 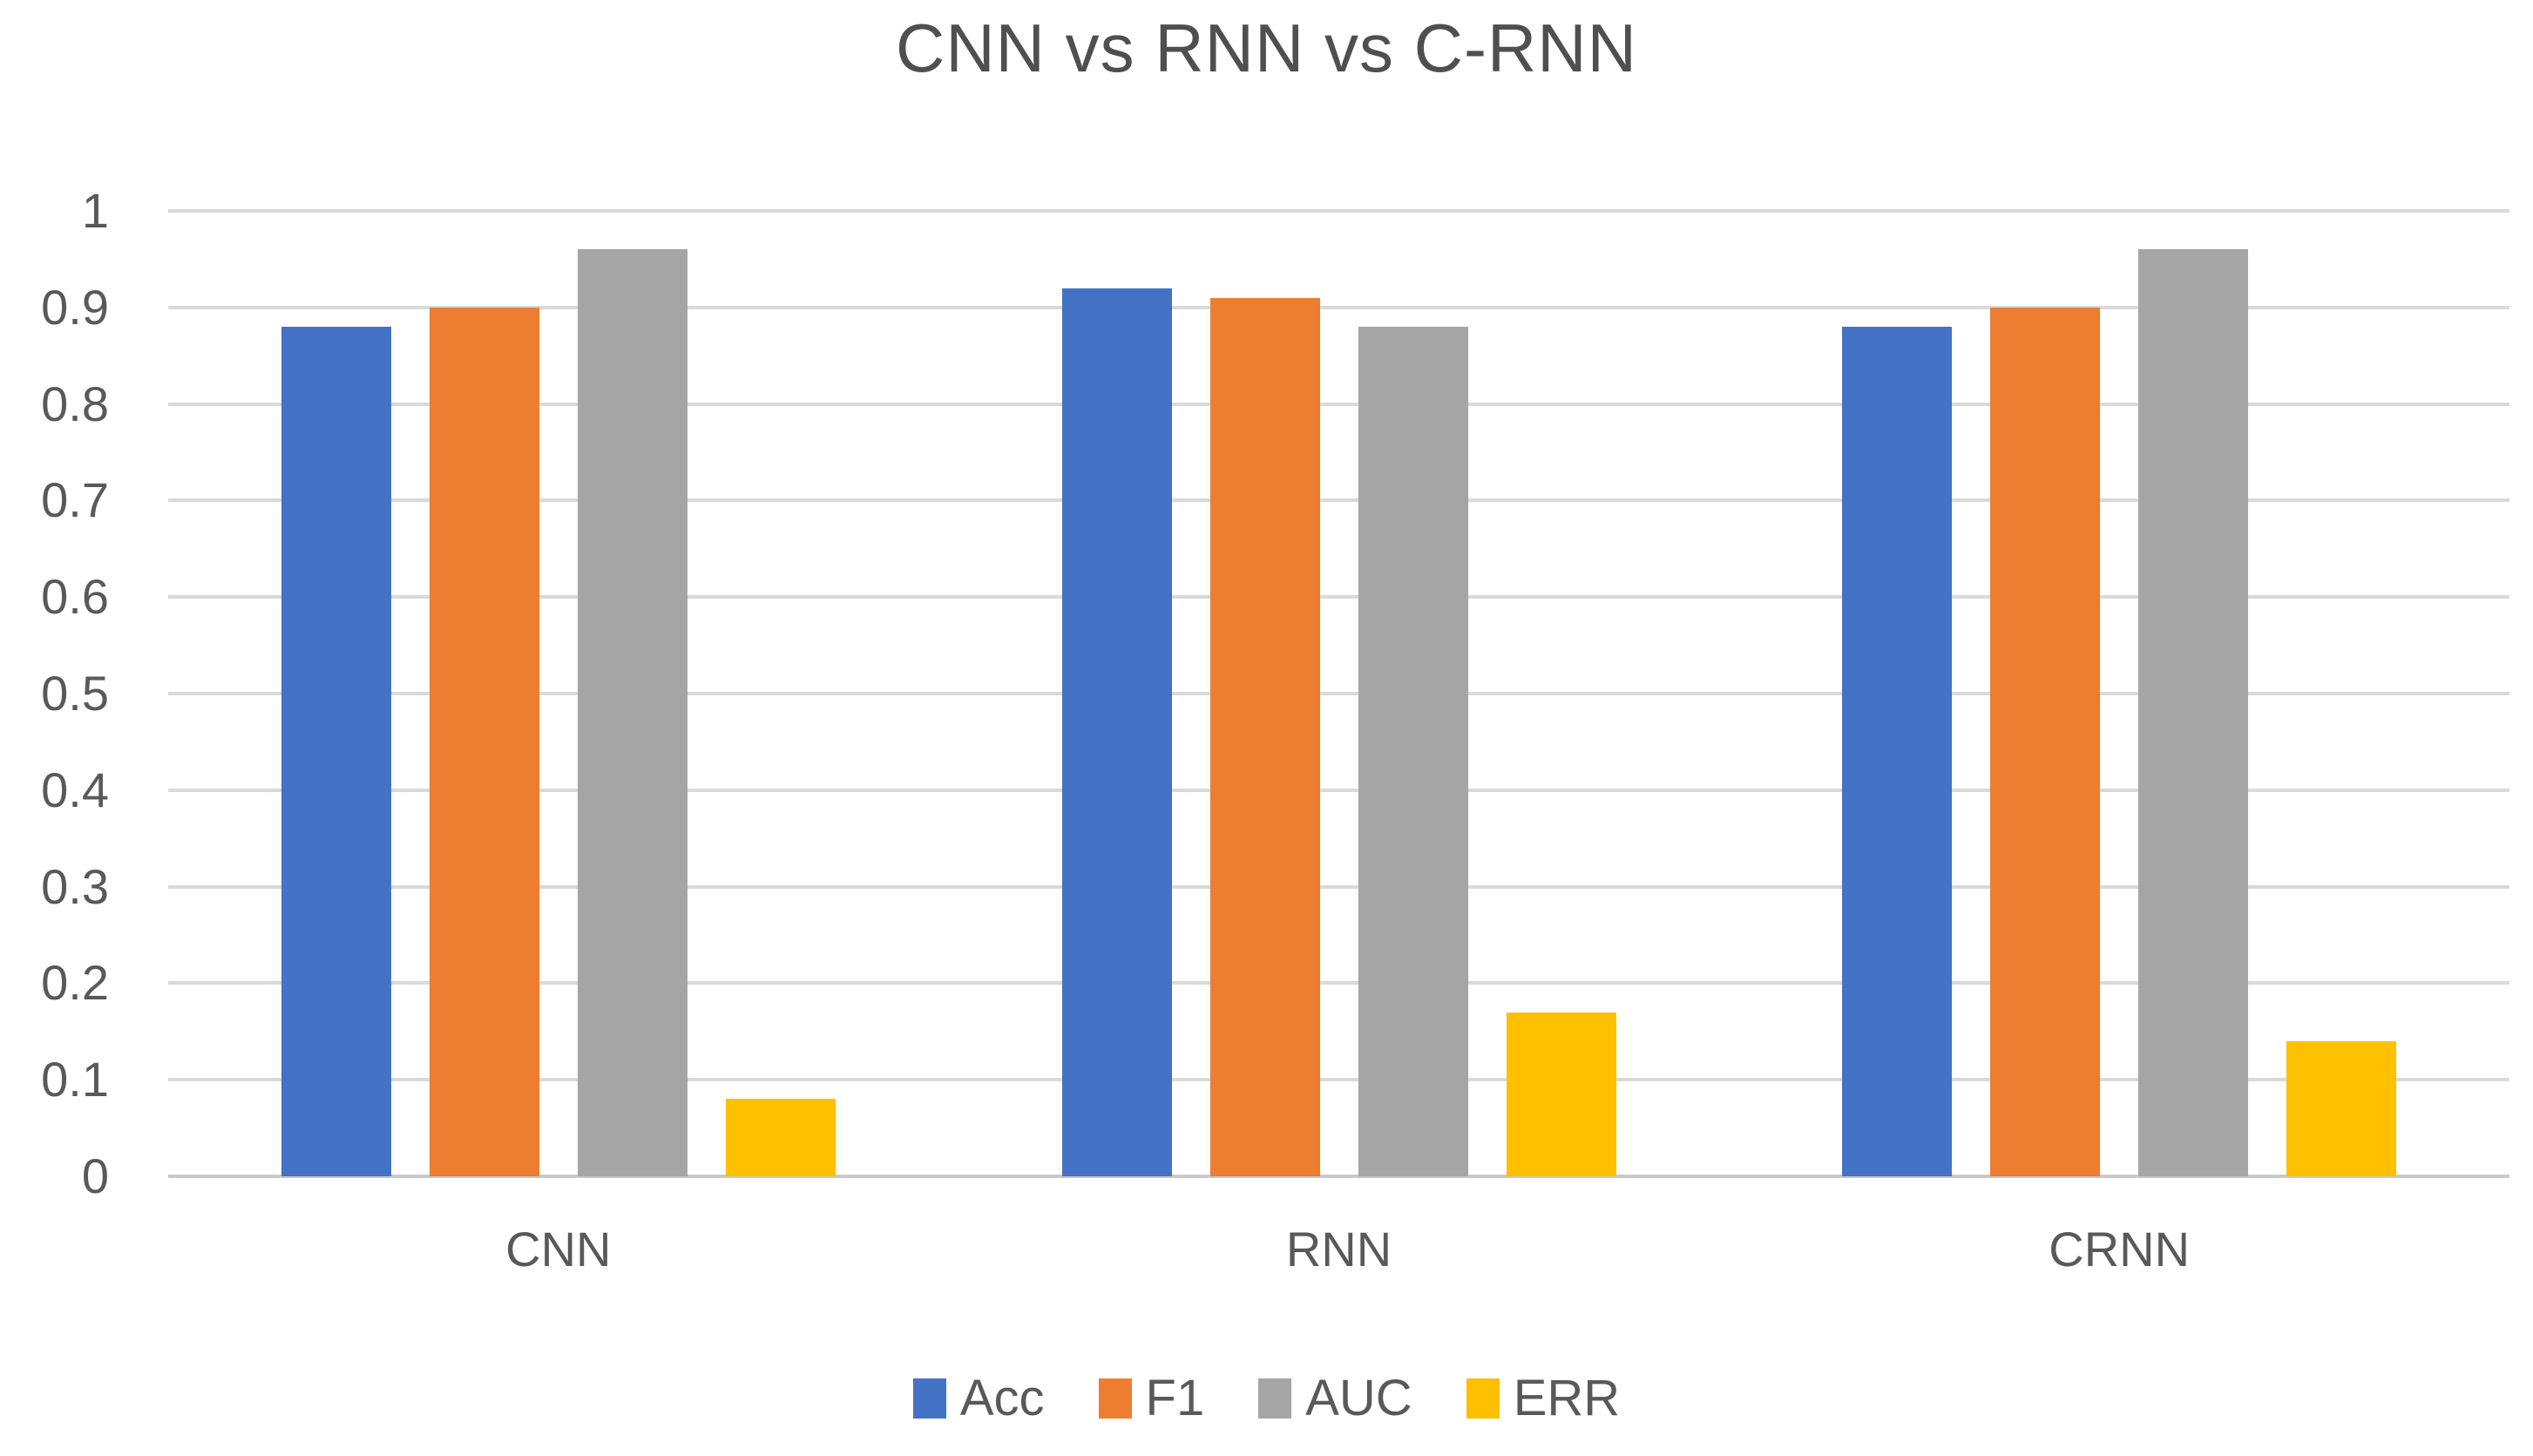 What do you see at coordinates (2045, 741) in the screenshot?
I see `bar-f1-crnn` at bounding box center [2045, 741].